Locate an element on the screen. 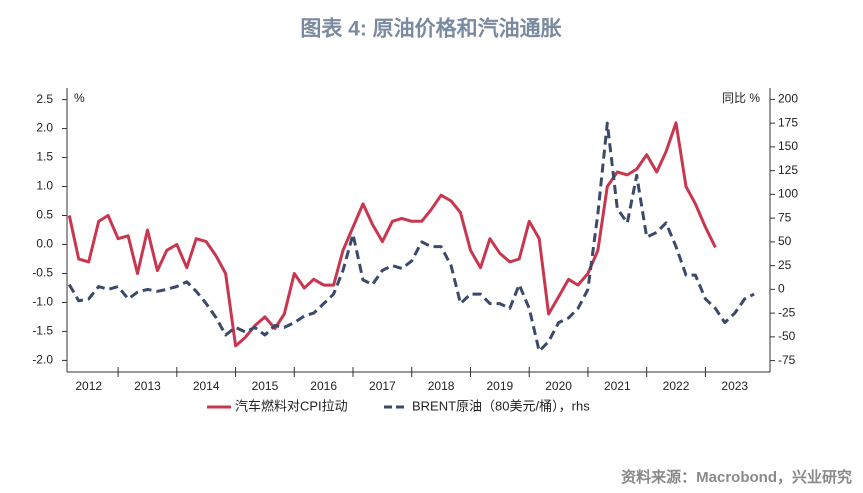  y2-tick-label: 75 is located at coordinates (785, 217).